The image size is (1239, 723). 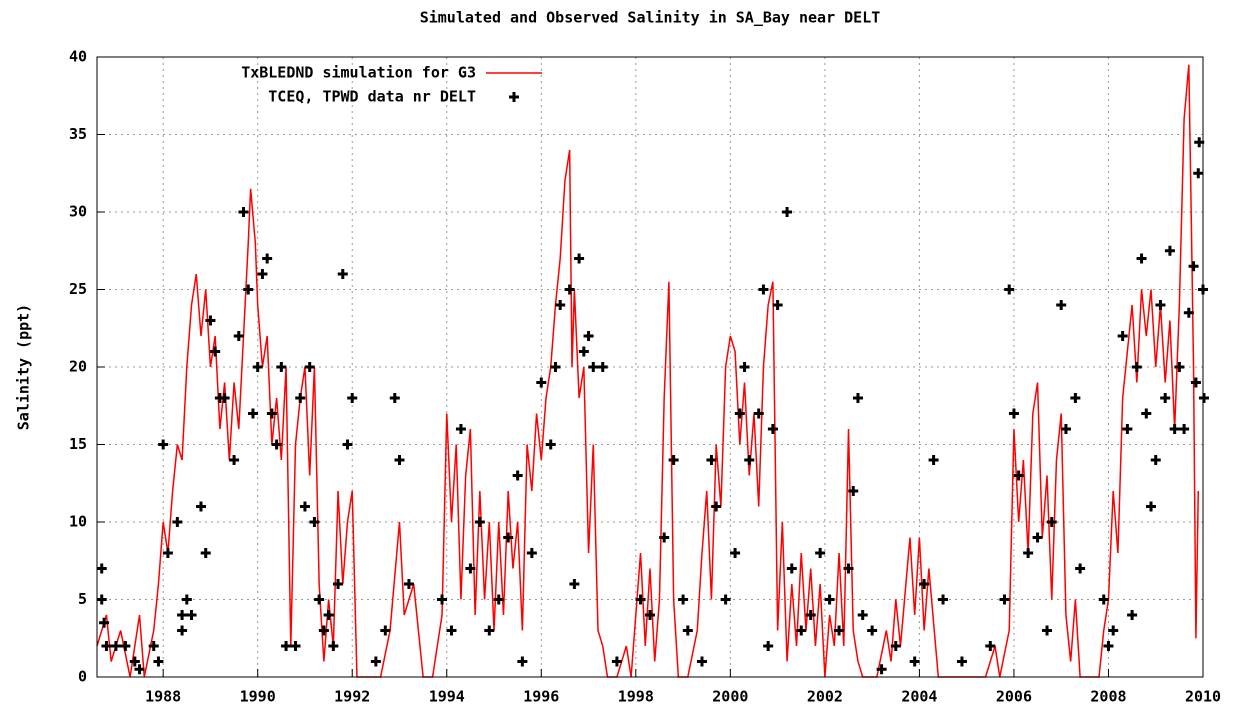 What do you see at coordinates (447, 697) in the screenshot?
I see `x-tick-label: 1994` at bounding box center [447, 697].